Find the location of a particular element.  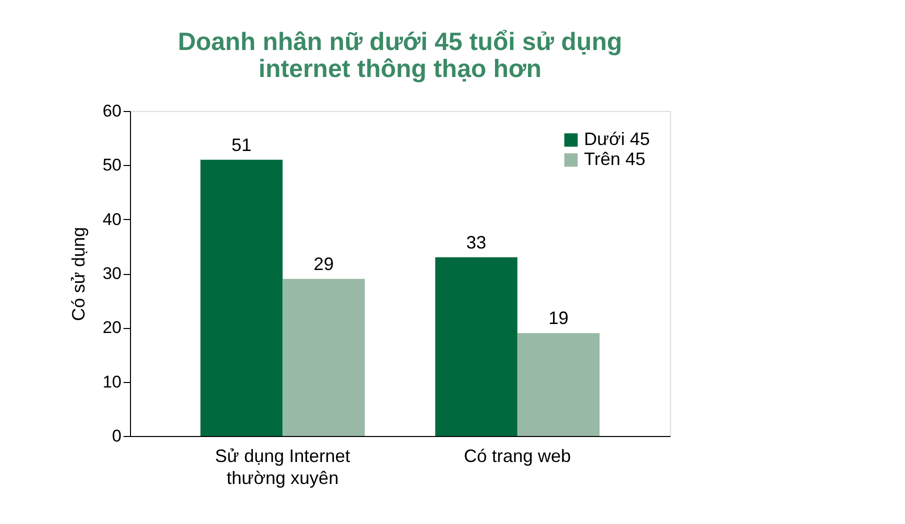

x-tick-label: Có trang web is located at coordinates (517, 456).